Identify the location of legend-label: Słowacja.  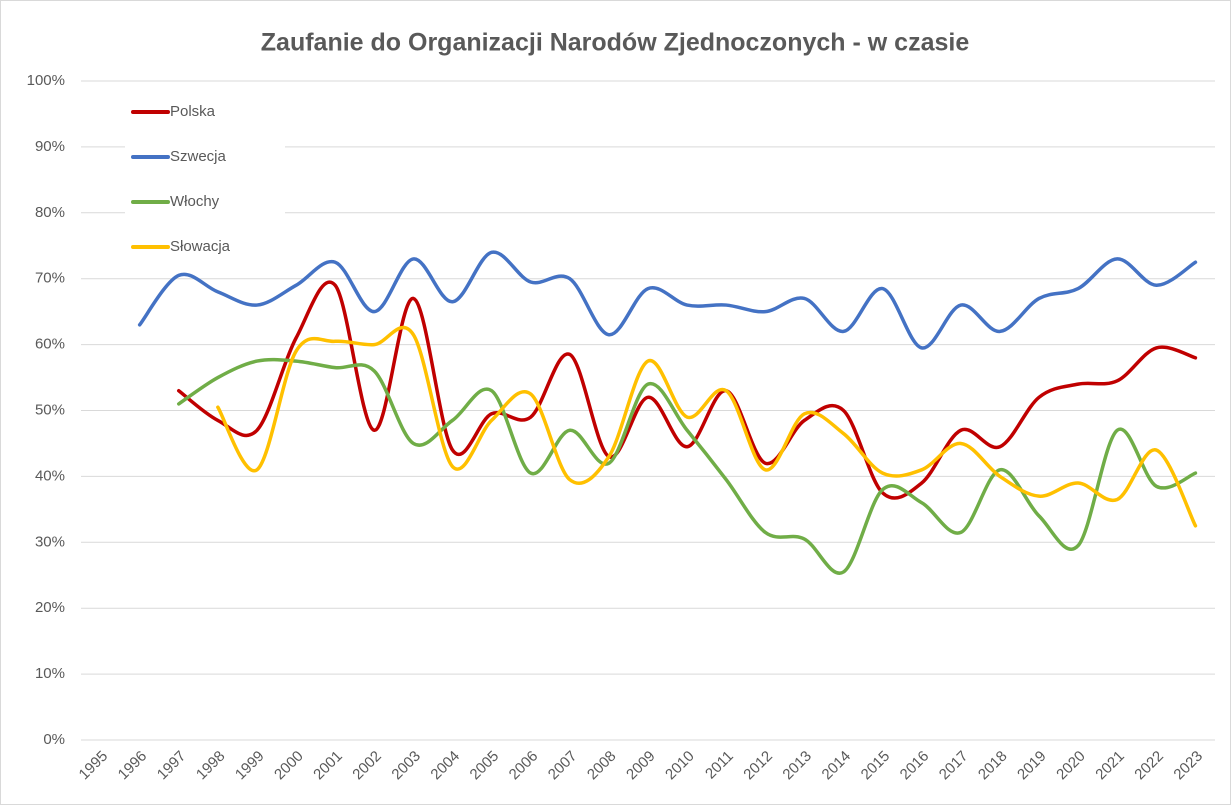
(200, 246).